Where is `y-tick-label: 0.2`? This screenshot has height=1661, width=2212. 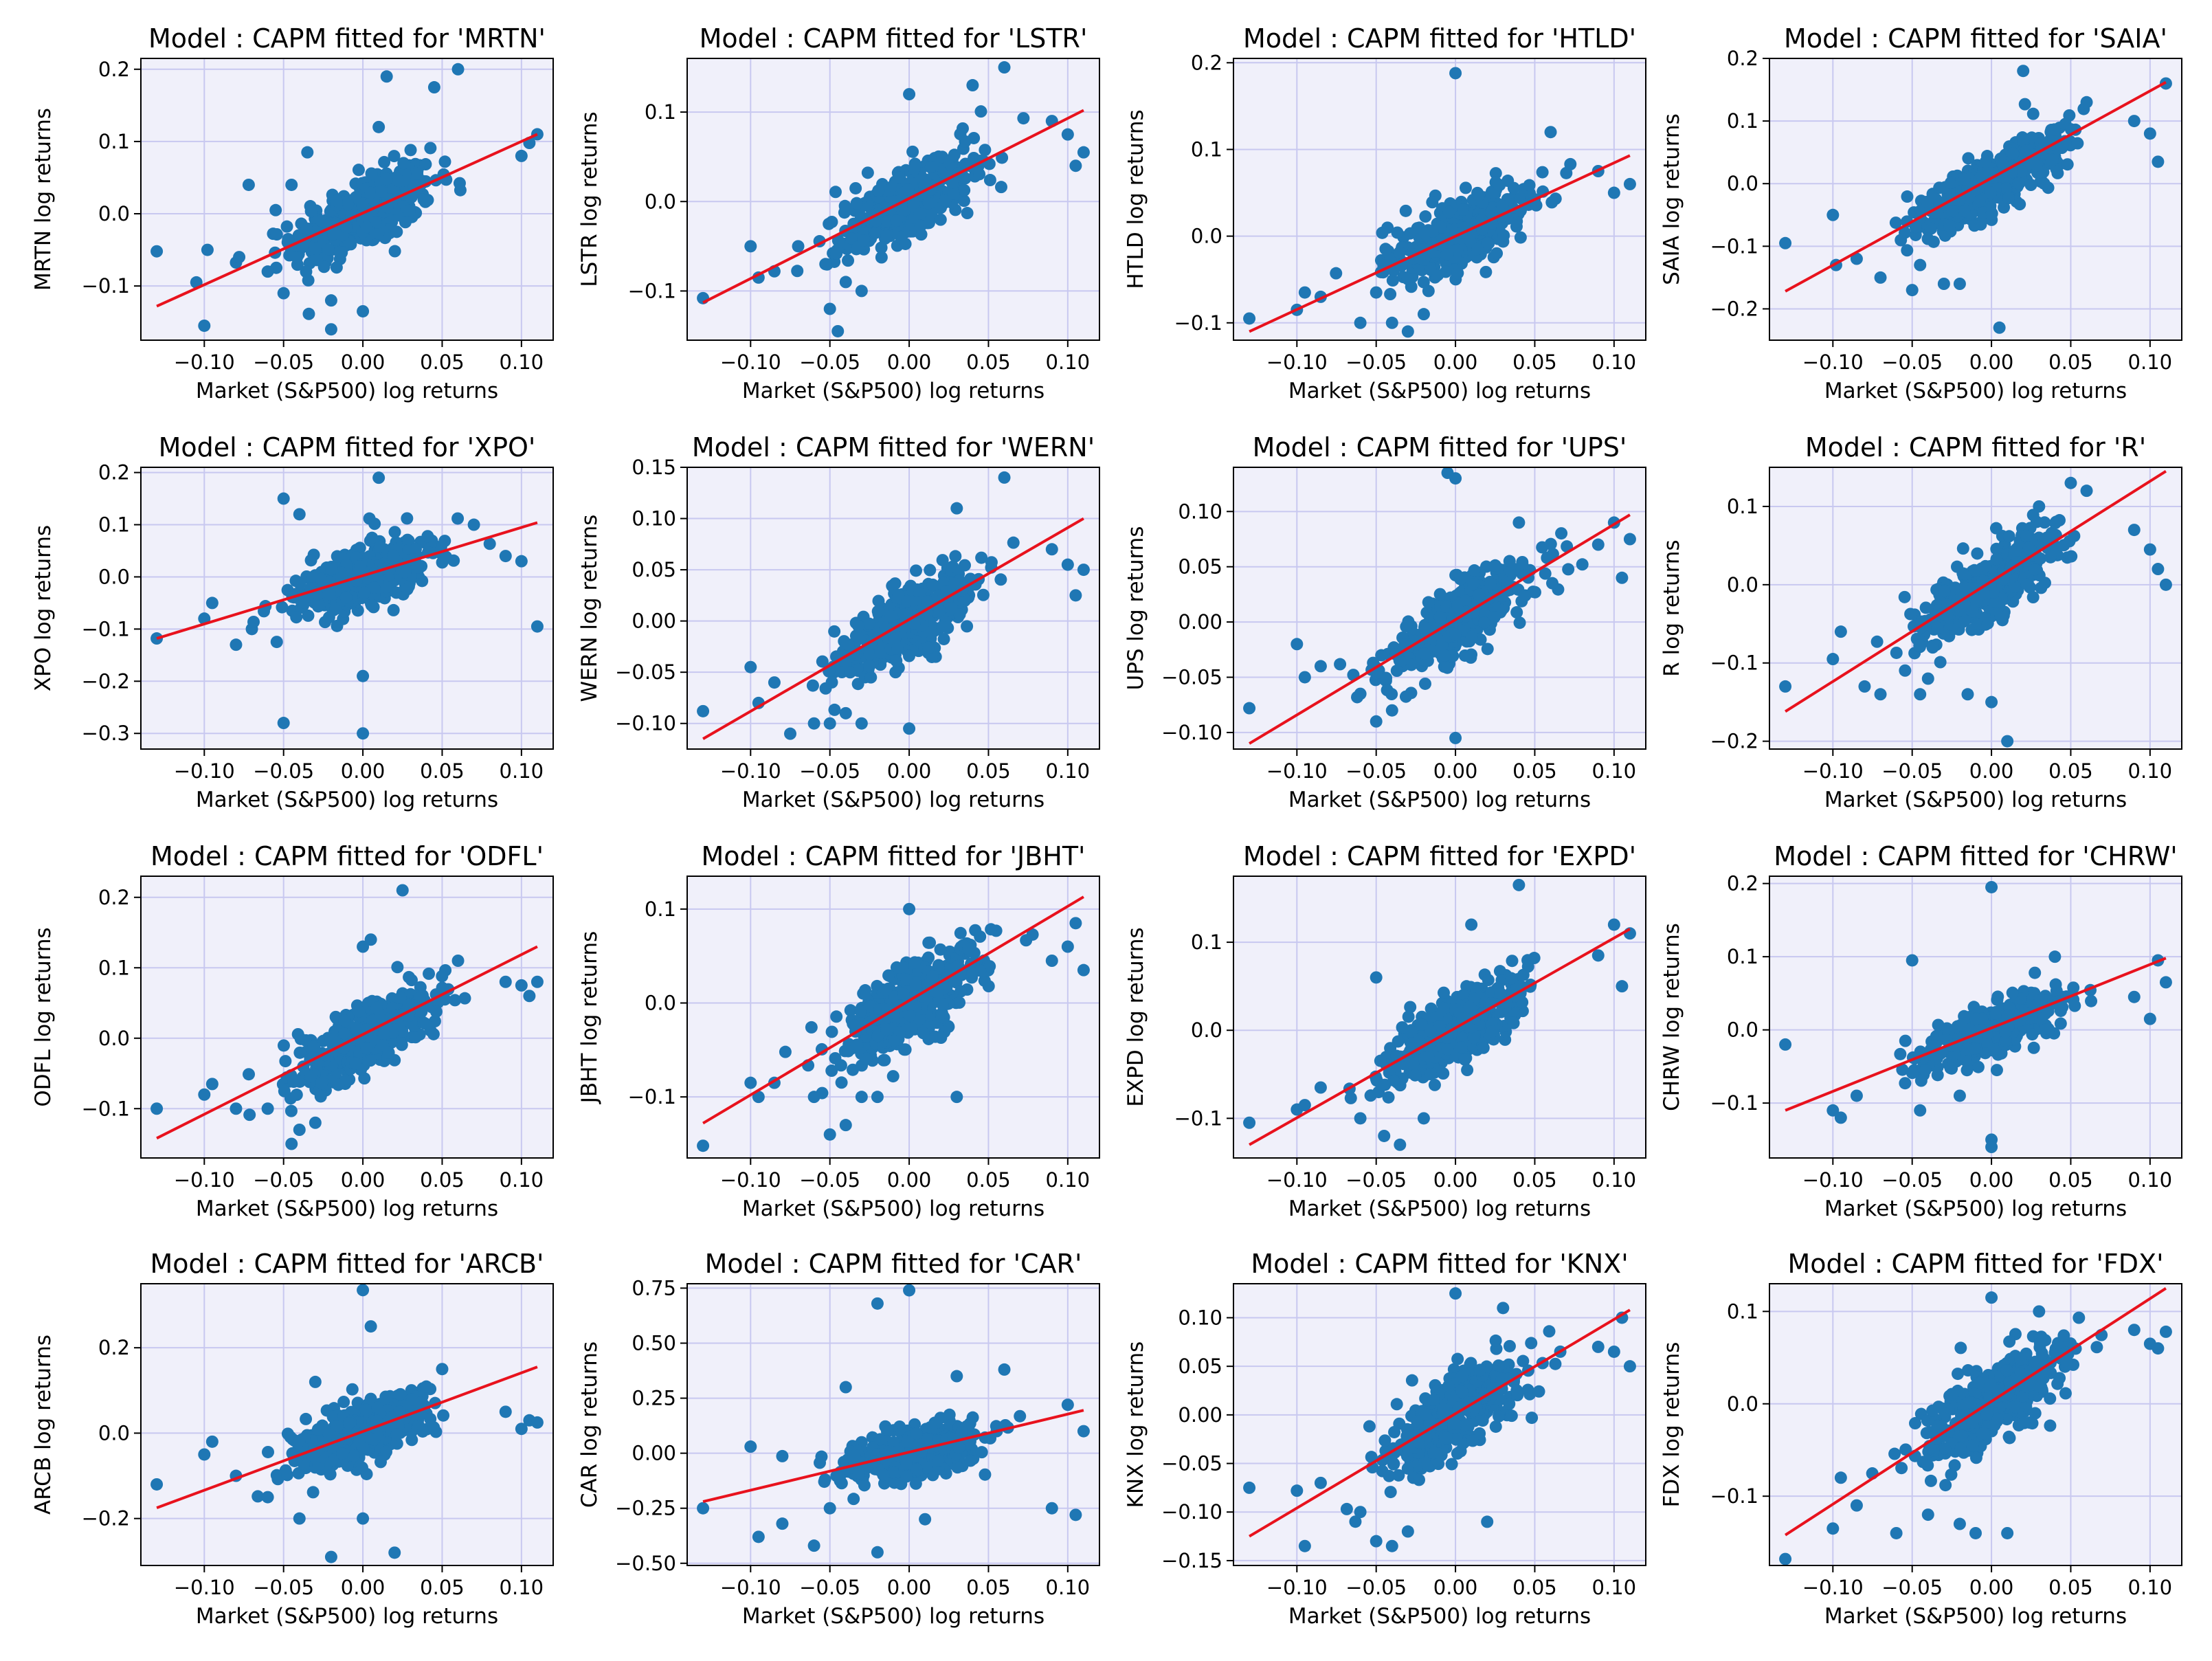
y-tick-label: 0.2 is located at coordinates (1206, 62).